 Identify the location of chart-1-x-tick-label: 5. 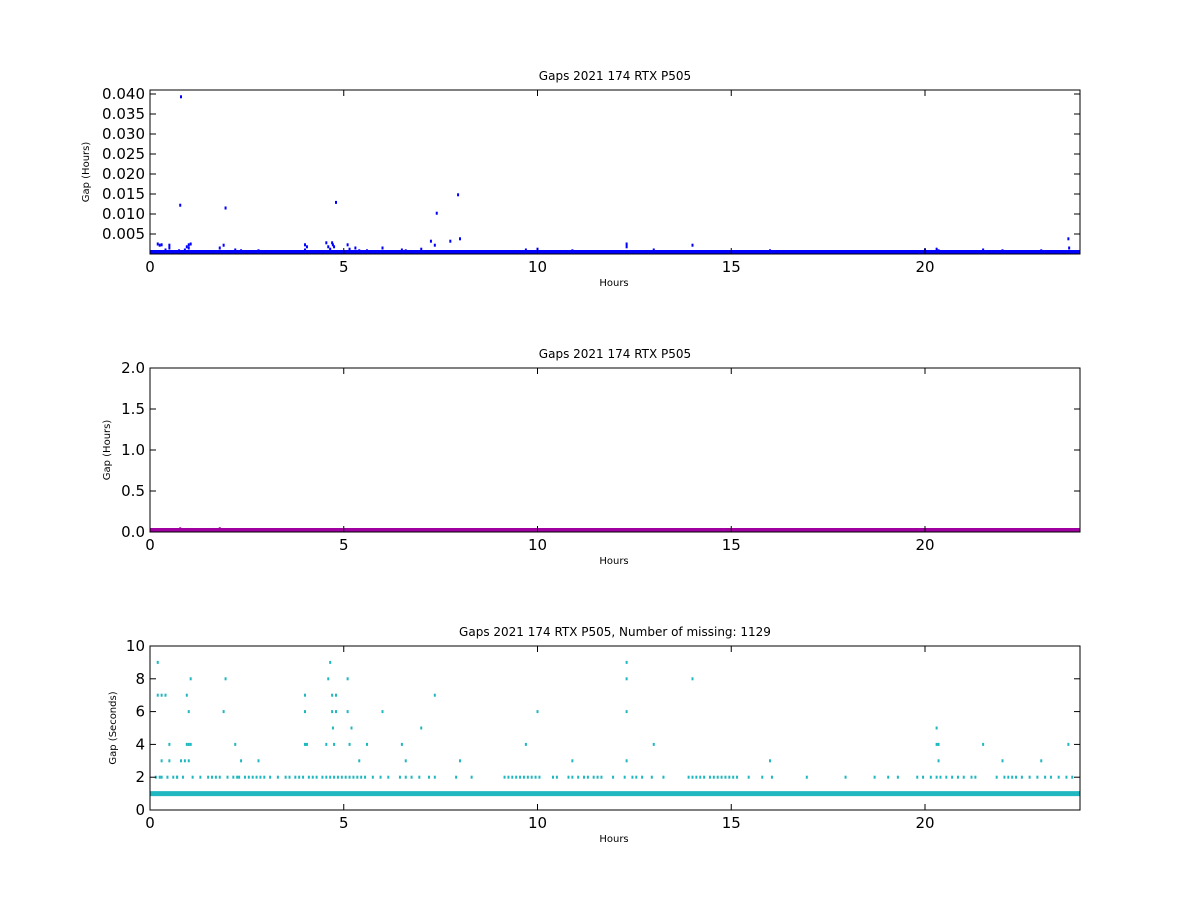
(344, 267).